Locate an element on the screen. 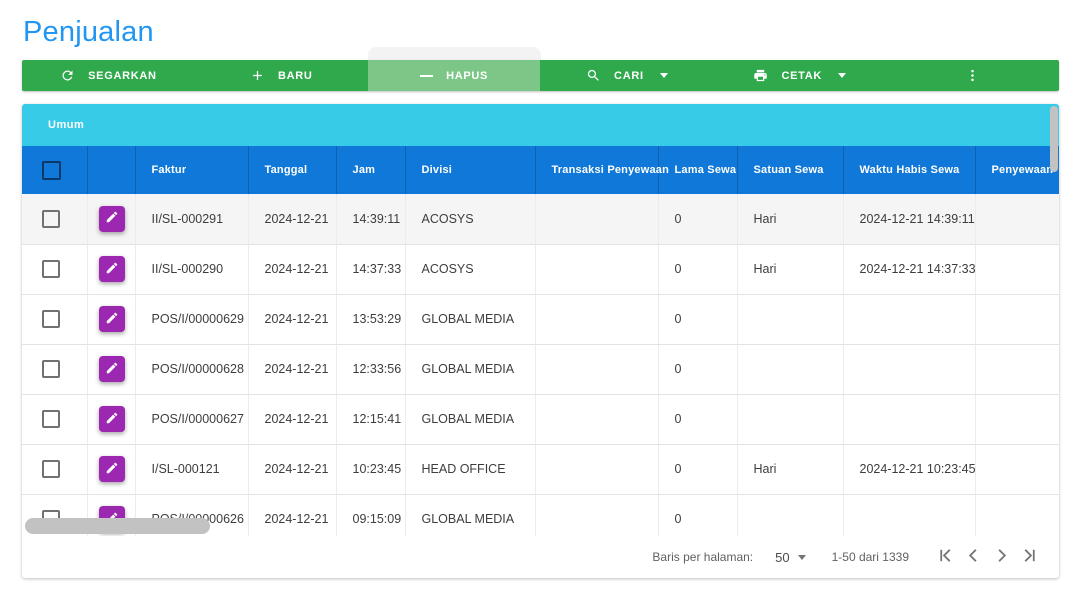 The width and height of the screenshot is (1084, 589). new-button: BARU is located at coordinates (281, 75).